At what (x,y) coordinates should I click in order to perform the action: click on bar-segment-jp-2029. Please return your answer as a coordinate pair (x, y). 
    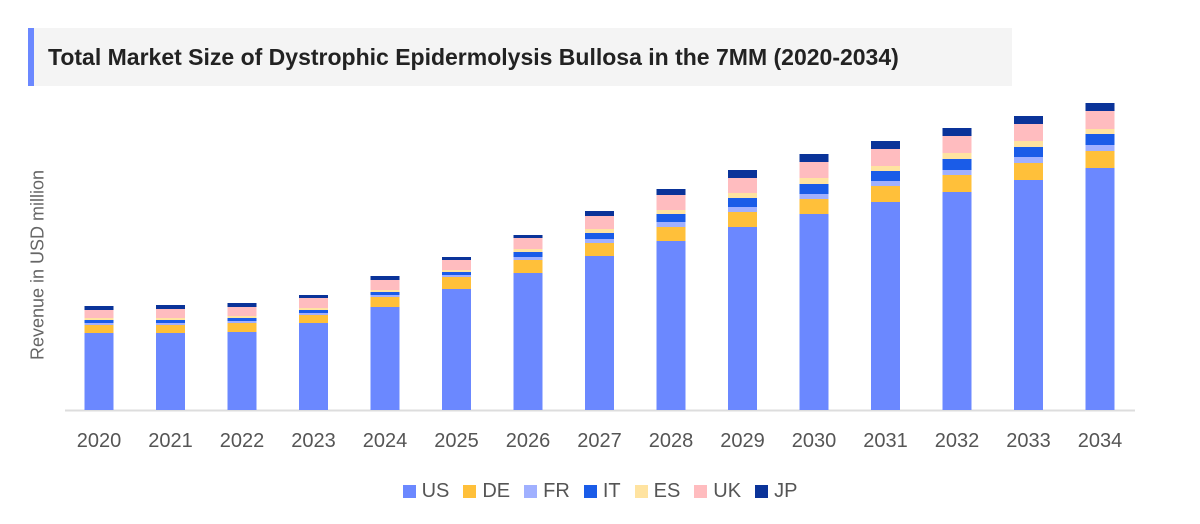
    Looking at the image, I should click on (742, 174).